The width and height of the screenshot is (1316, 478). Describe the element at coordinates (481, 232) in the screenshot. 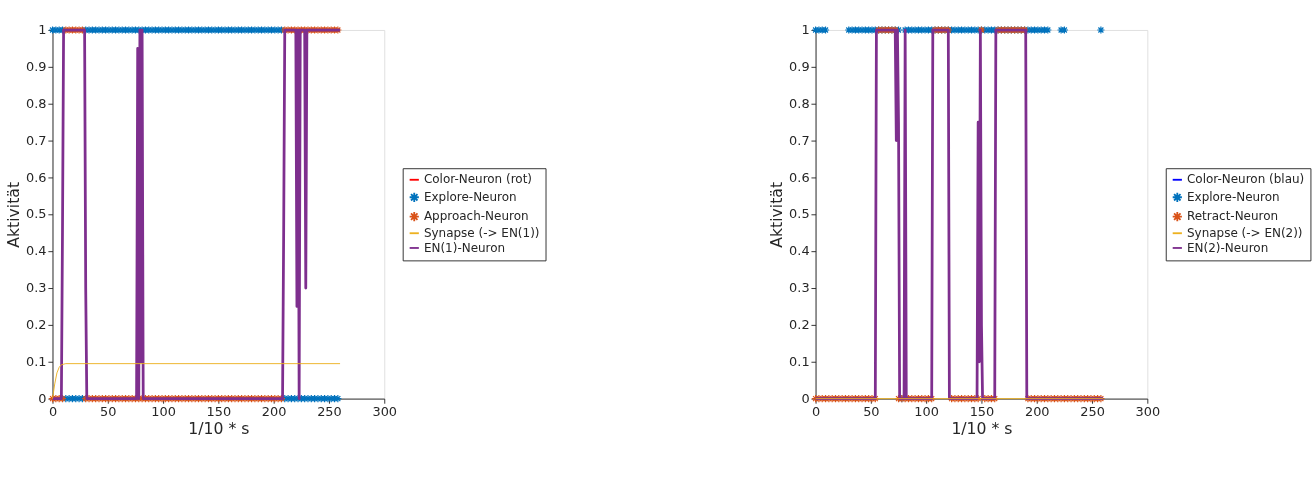

I see `legend-label: Synapse (-> EN(1))` at that location.